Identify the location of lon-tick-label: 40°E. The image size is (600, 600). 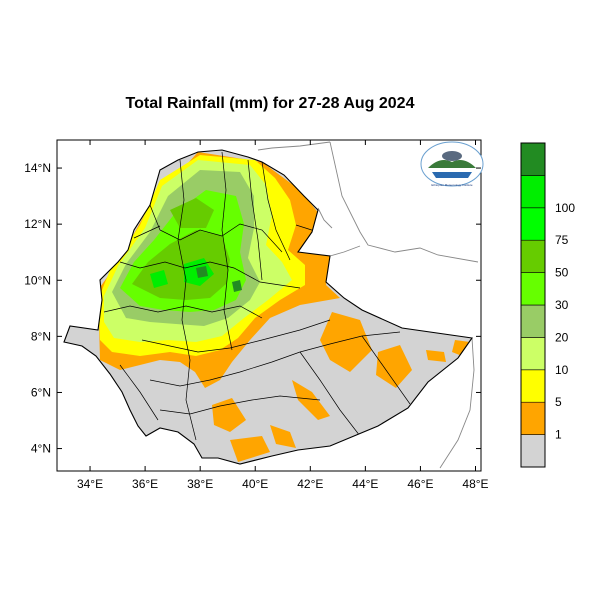
(255, 484).